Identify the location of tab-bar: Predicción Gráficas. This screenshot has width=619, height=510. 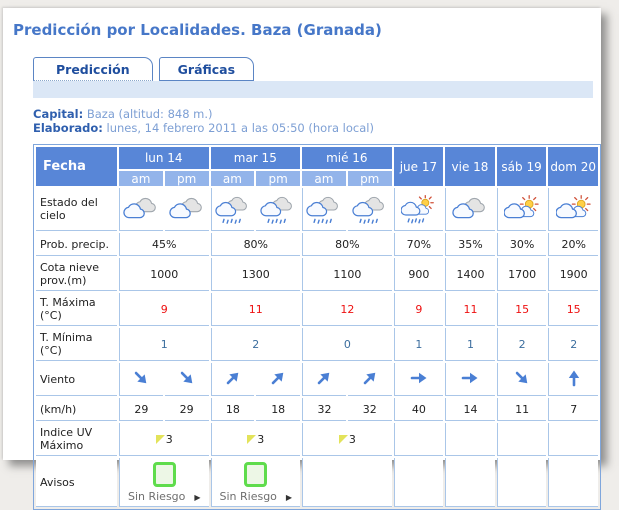
(317, 69).